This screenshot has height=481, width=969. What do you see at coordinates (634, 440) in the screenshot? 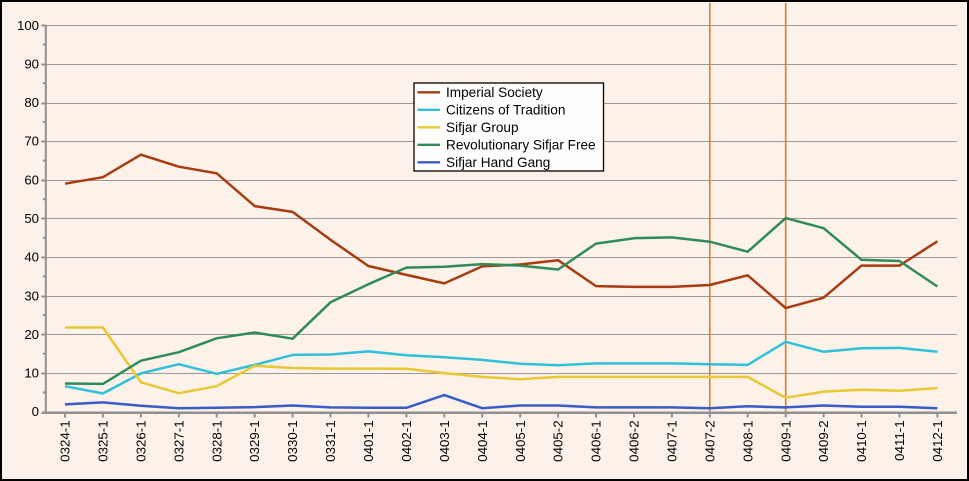
I see `svg-text: 0406-2` at bounding box center [634, 440].